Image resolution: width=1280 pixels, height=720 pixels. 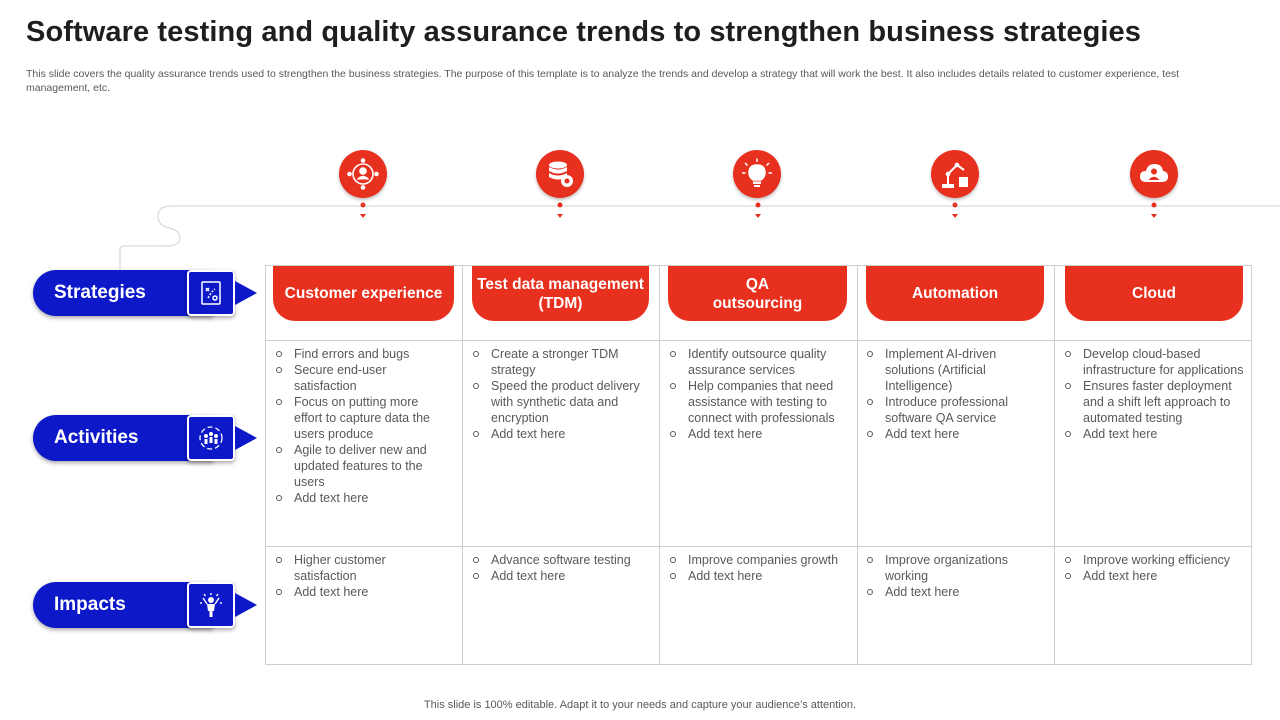 I want to click on lightbulb-icon, so click(x=757, y=174).